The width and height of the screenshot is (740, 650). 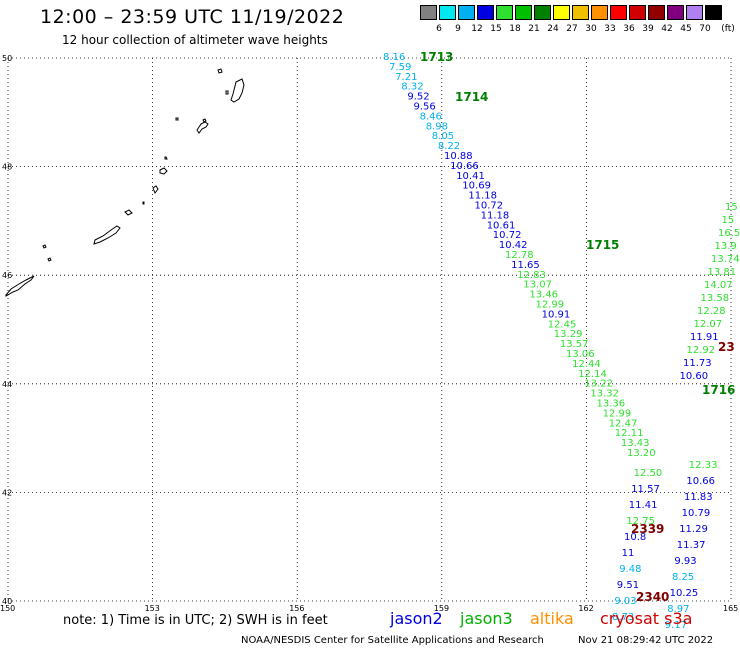 I want to click on swh-value: 12.33, so click(x=703, y=465).